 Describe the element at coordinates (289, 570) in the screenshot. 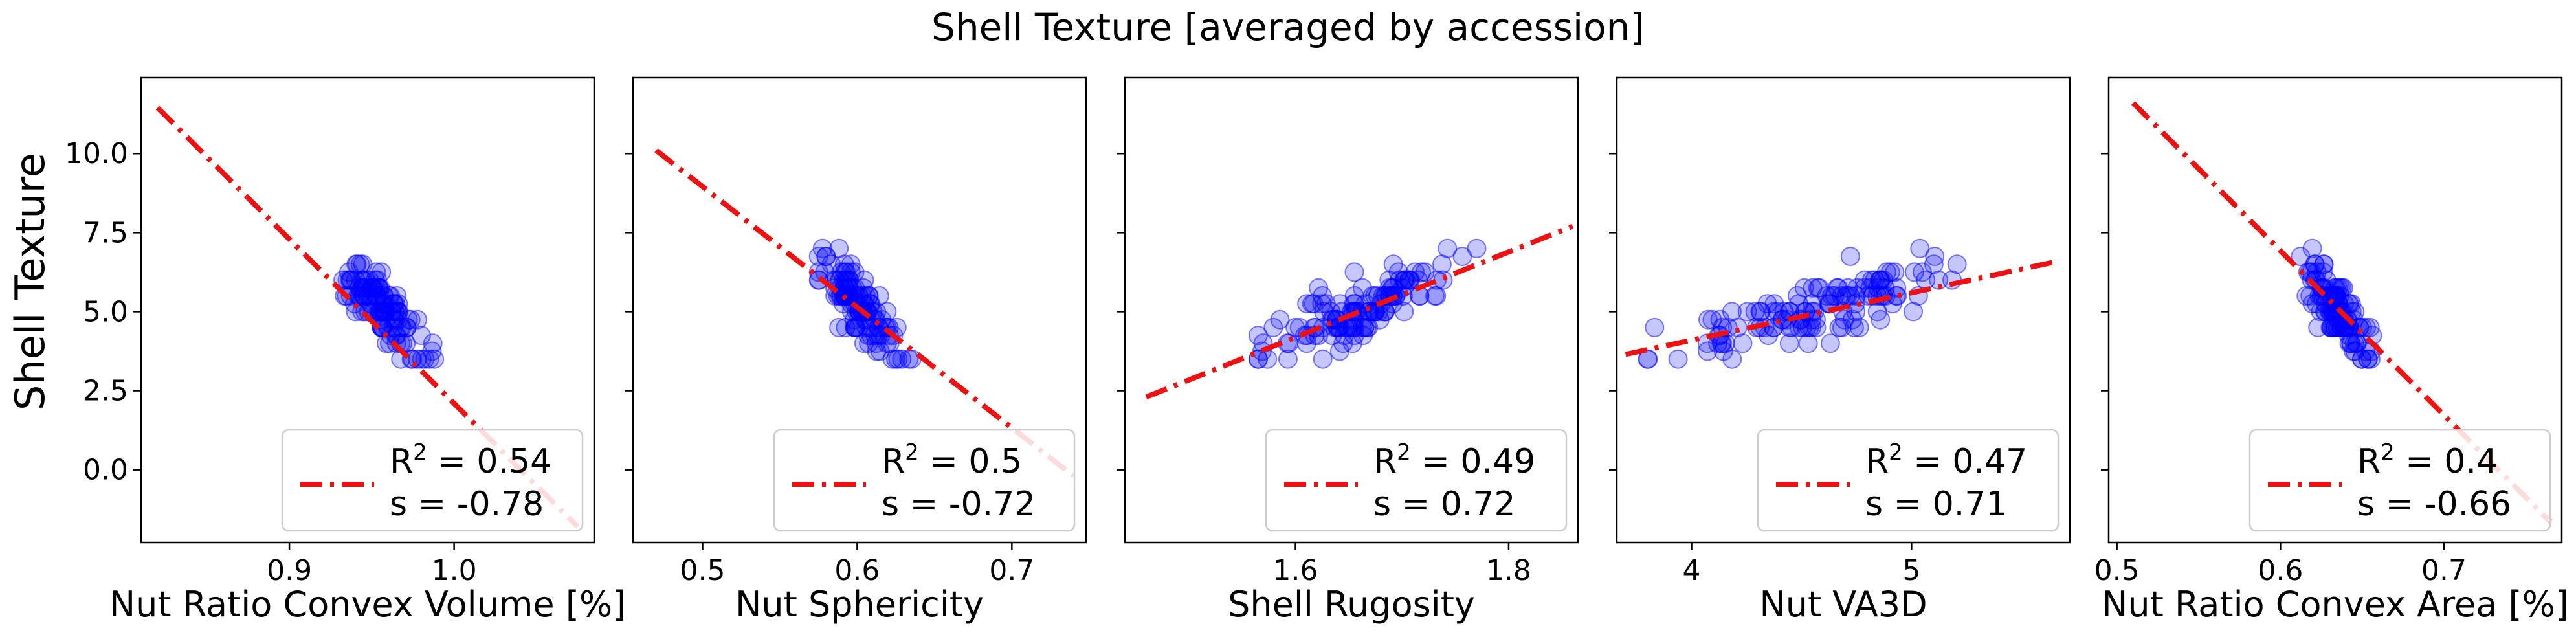

I see `x-tick-label: 0.9` at that location.